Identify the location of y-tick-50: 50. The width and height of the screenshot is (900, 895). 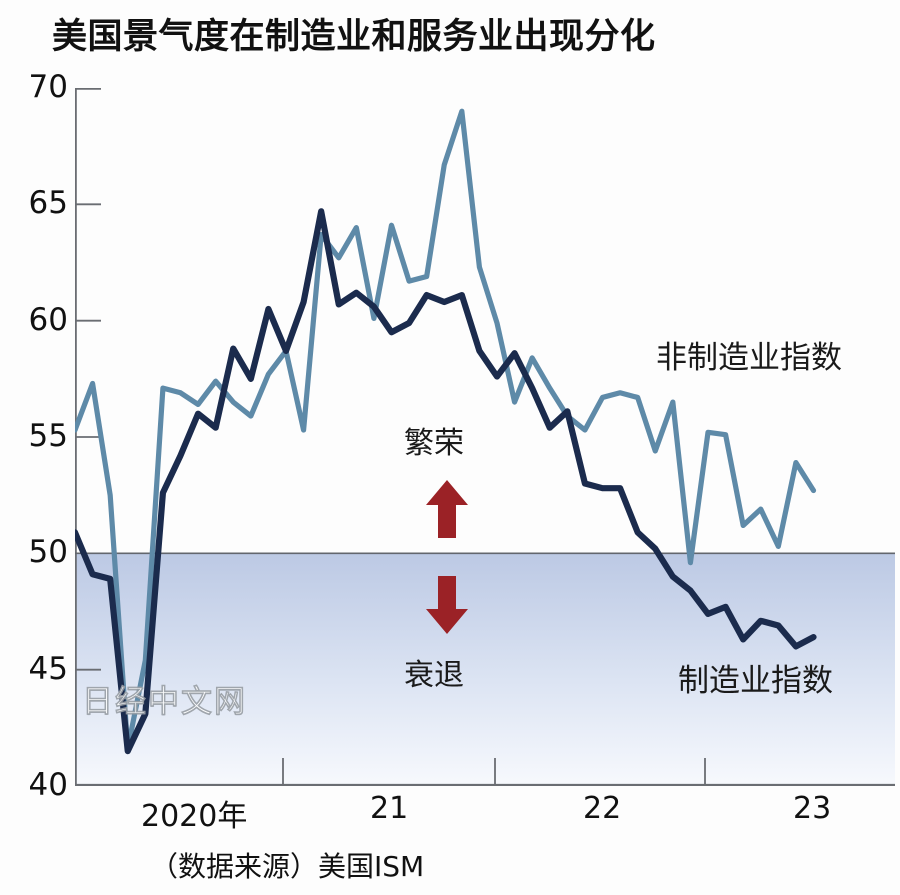
(48, 552).